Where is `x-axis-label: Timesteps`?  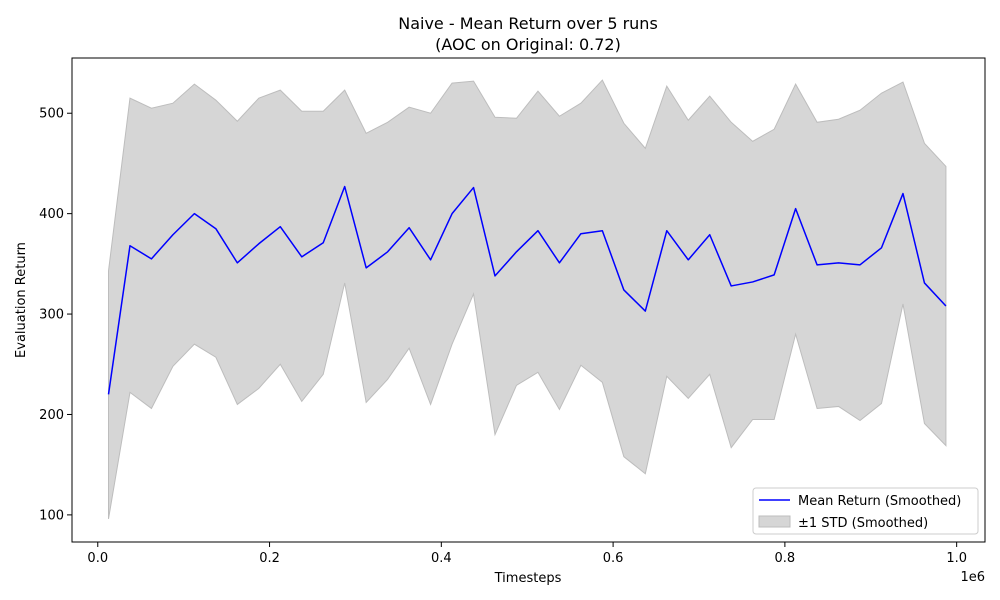 x-axis-label: Timesteps is located at coordinates (528, 578).